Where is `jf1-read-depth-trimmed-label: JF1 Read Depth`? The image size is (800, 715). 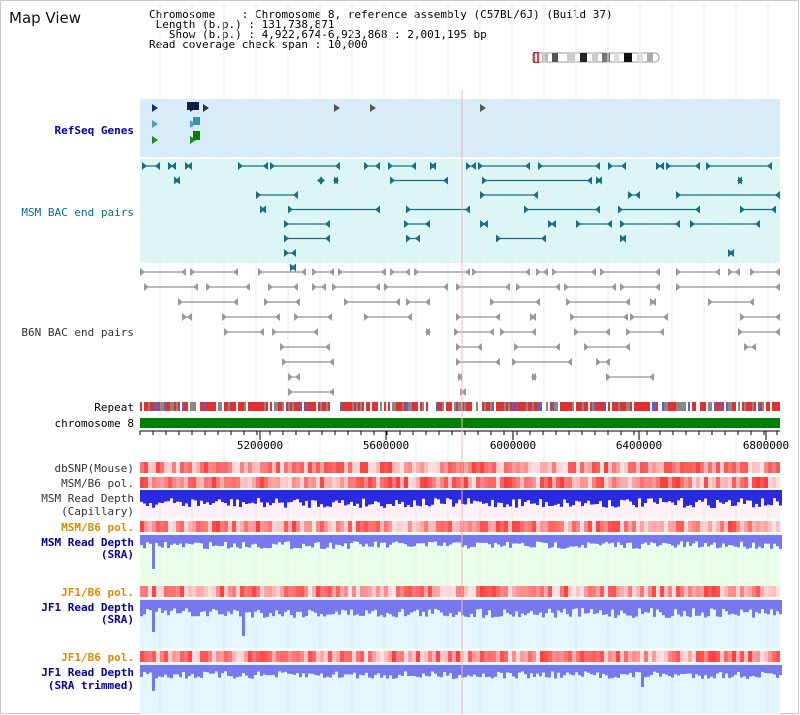 jf1-read-depth-trimmed-label: JF1 Read Depth is located at coordinates (87, 672).